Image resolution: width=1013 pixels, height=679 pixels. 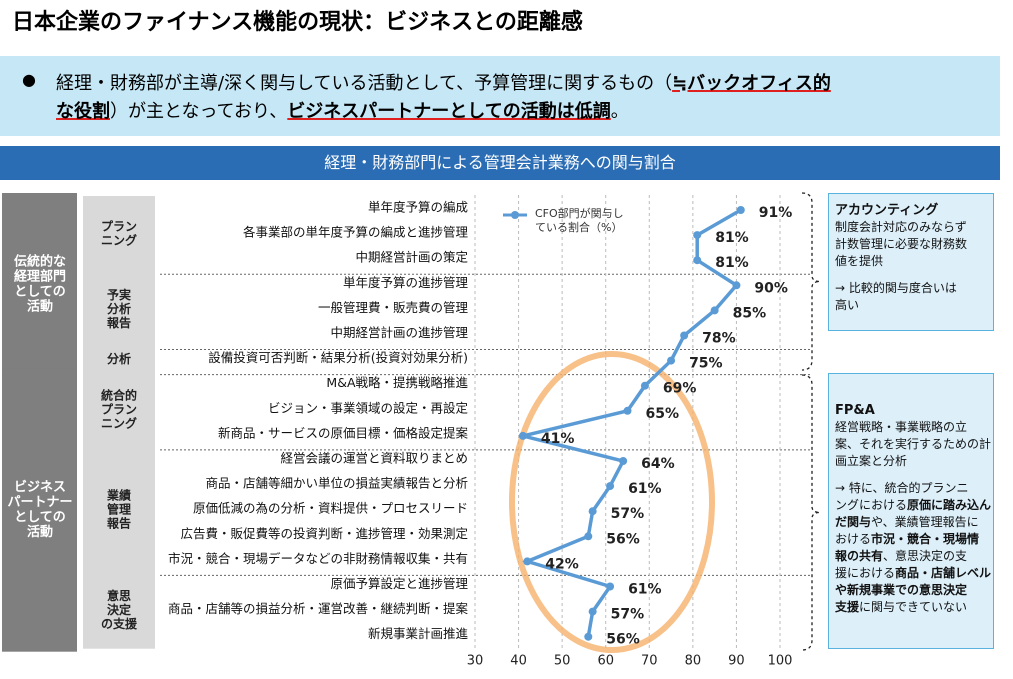 I want to click on category-label: ビジョン・事業領域の設定・再設定, so click(x=368, y=407).